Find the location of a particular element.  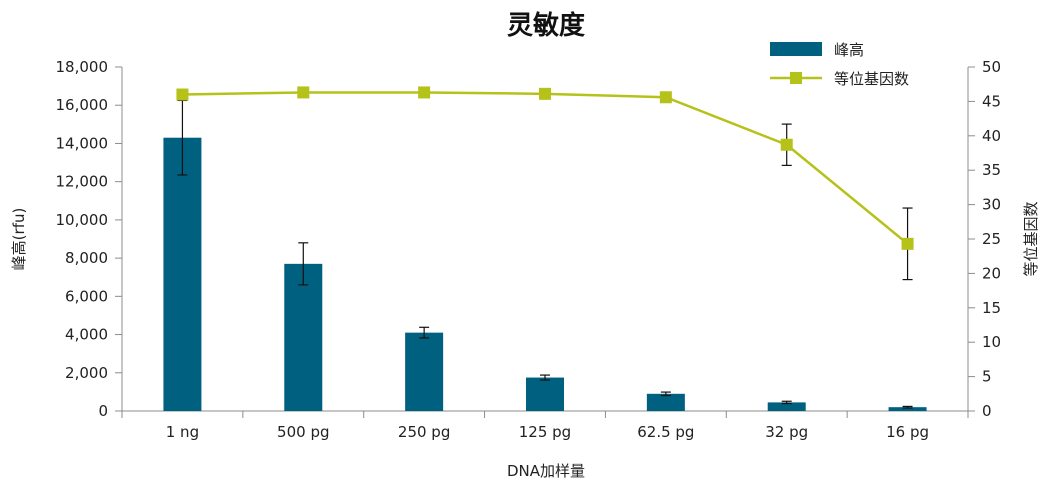

left-axis-tick-label: 8,000 is located at coordinates (86, 258).